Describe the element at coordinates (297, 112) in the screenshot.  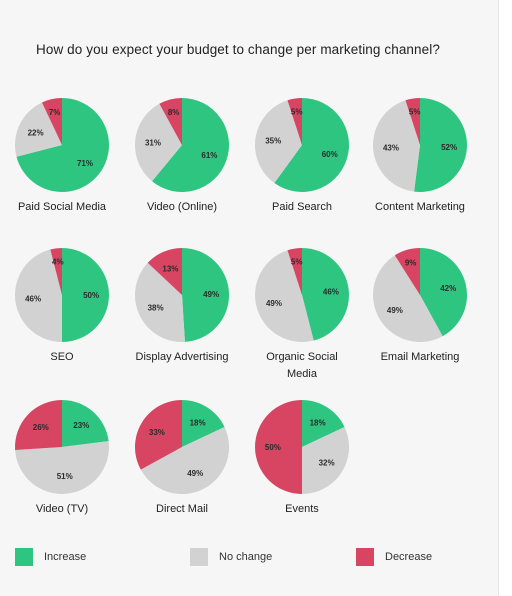
I see `data-label-decrease-paid-search: 5%` at that location.